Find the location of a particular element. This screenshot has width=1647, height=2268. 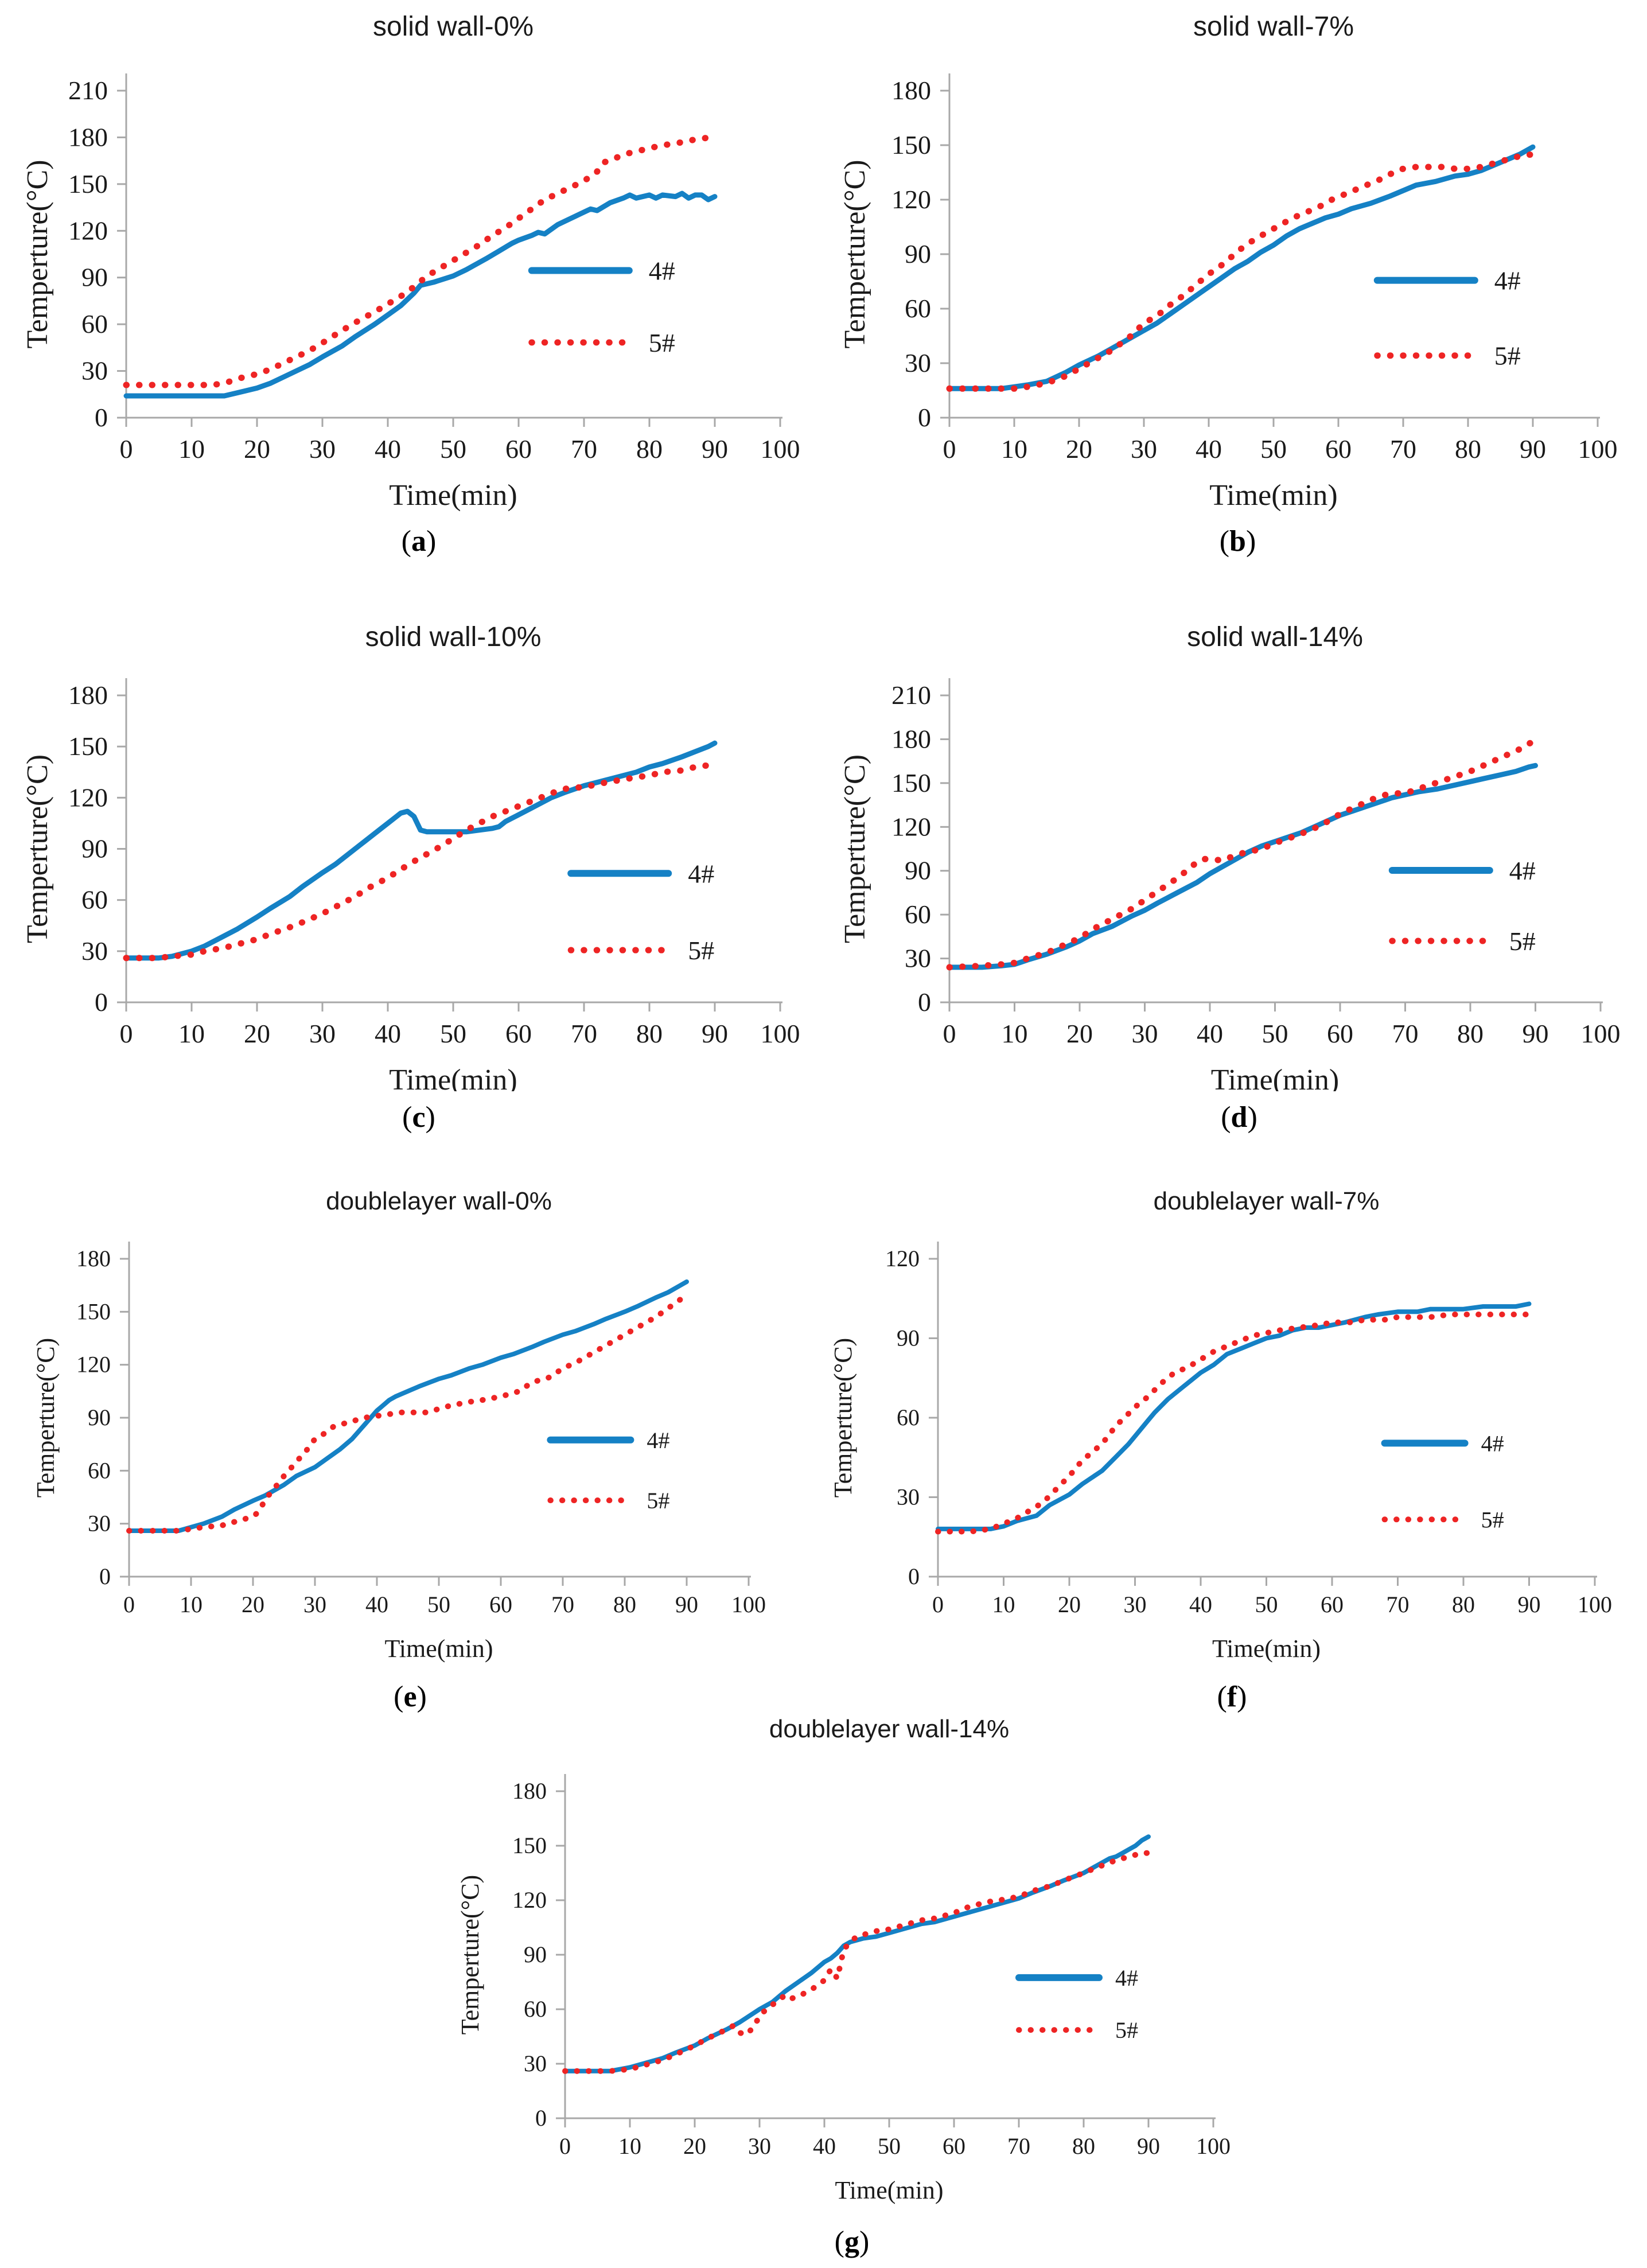

chart-title: doublelayer wall-14% is located at coordinates (889, 1729).